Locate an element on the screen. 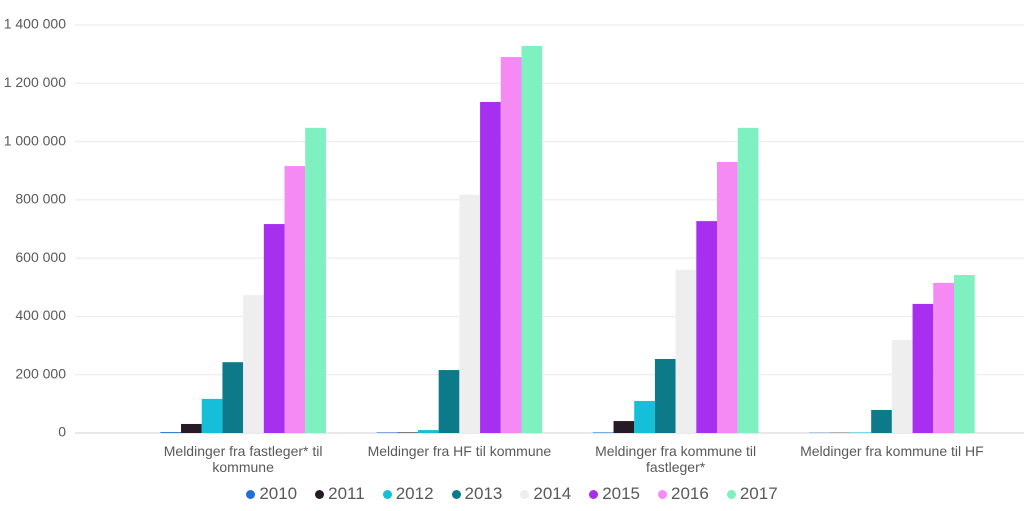 This screenshot has width=1024, height=511. y-tick-label: 1 400 000 is located at coordinates (35, 24).